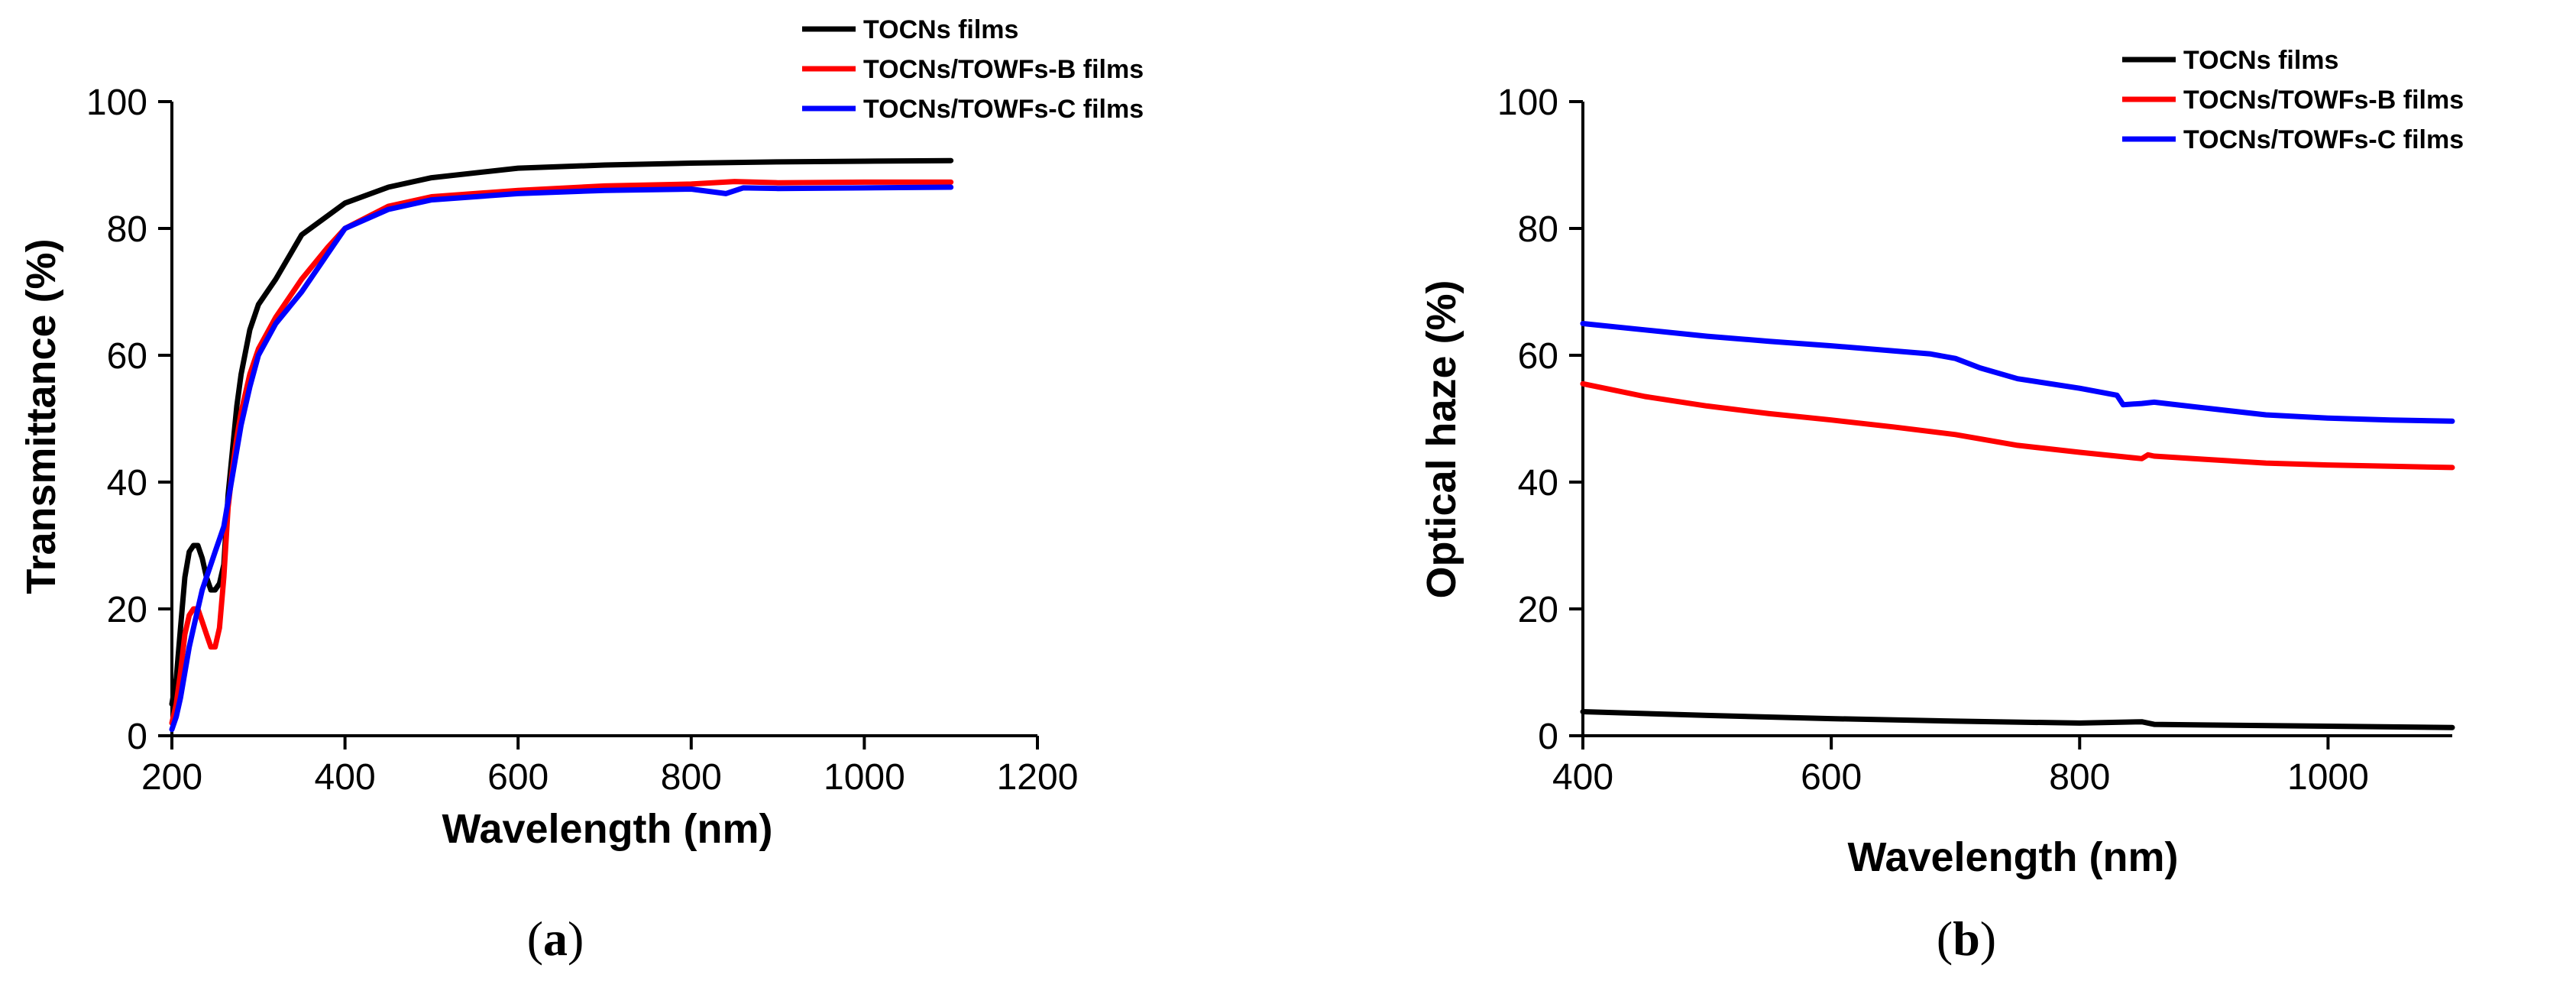 Image resolution: width=2576 pixels, height=981 pixels. What do you see at coordinates (691, 777) in the screenshot?
I see `panel-a-x-tick-label: 800` at bounding box center [691, 777].